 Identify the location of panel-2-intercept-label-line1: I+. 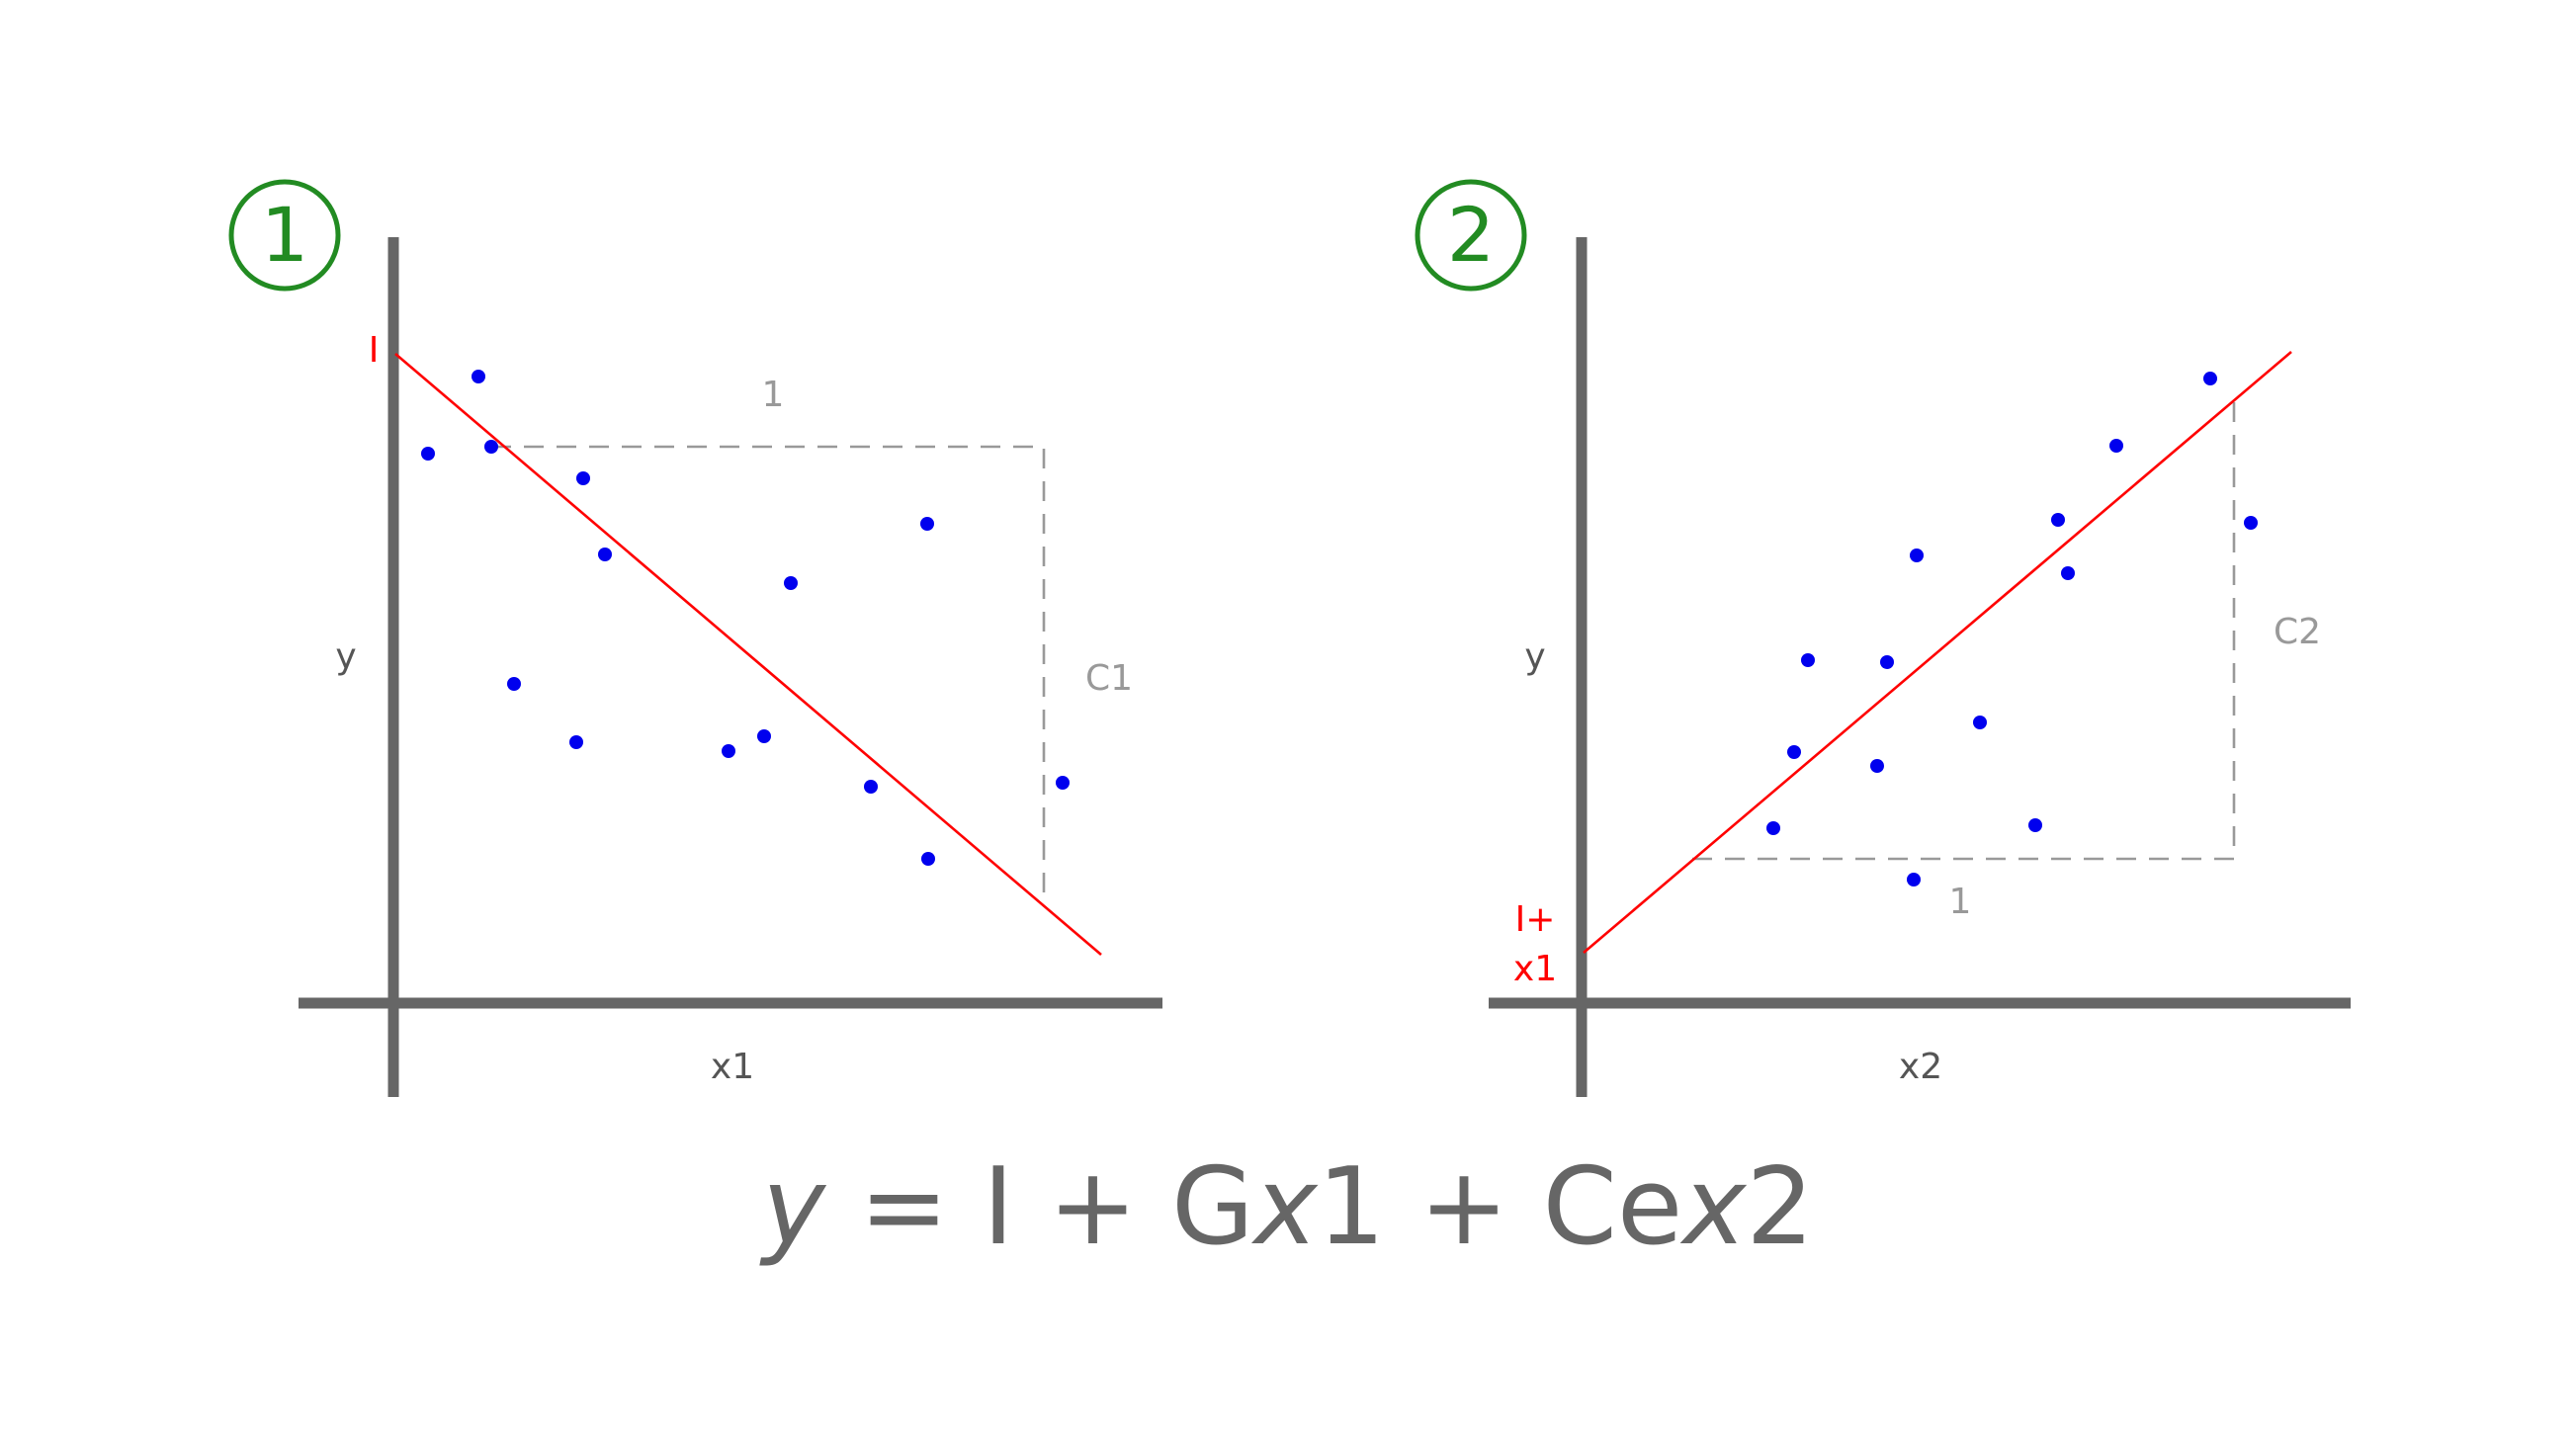
(1535, 919).